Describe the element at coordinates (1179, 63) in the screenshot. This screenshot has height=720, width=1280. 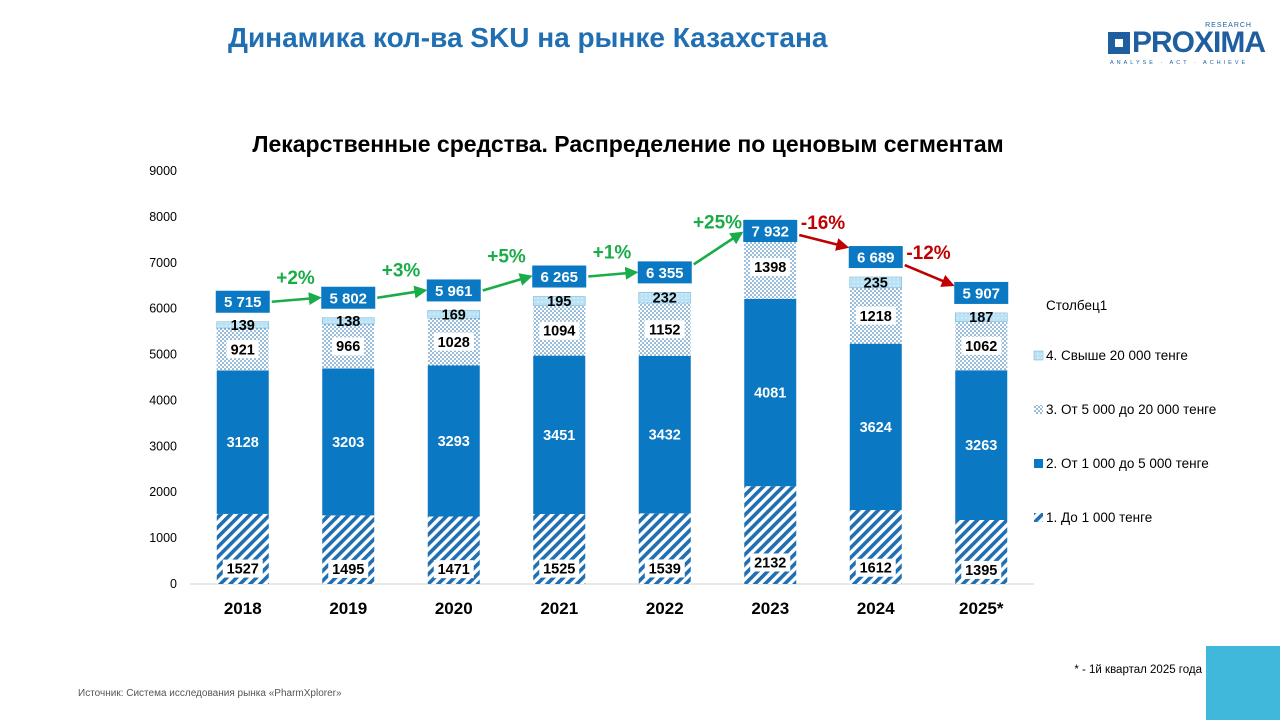
I see `logo-tagline: ANALYSE · ACT · ACHIEVE` at that location.